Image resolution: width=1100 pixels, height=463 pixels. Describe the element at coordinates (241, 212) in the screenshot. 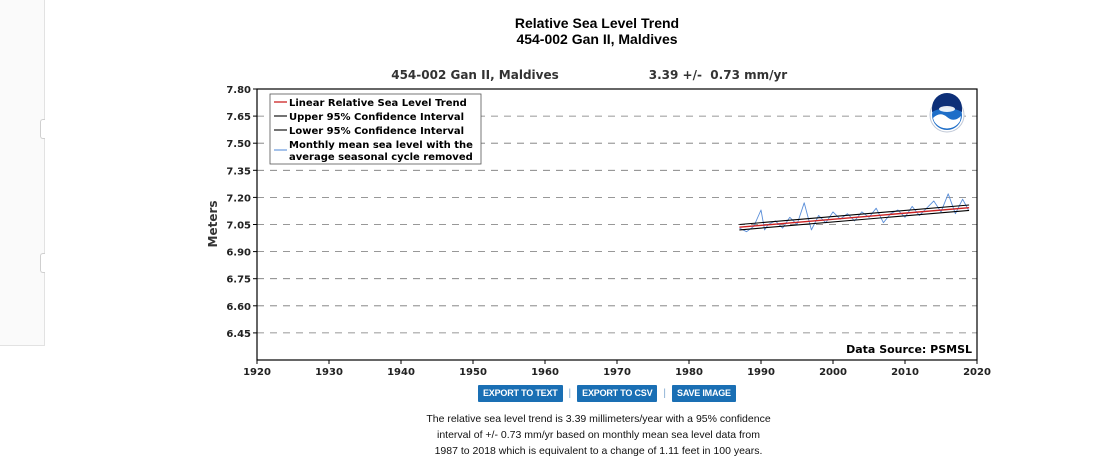

I see `y-ticks: 7.80 7.65 7.50 7.35 7.20 7.05 6.90 6.75 6.60 6.45` at that location.